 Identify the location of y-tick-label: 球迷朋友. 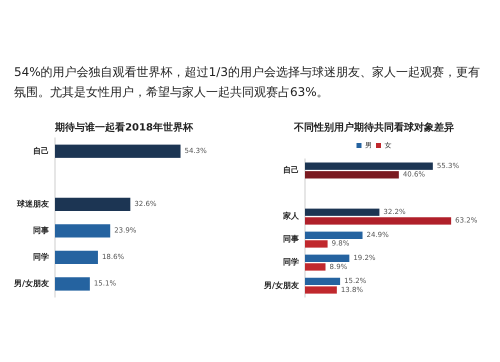
(32, 203).